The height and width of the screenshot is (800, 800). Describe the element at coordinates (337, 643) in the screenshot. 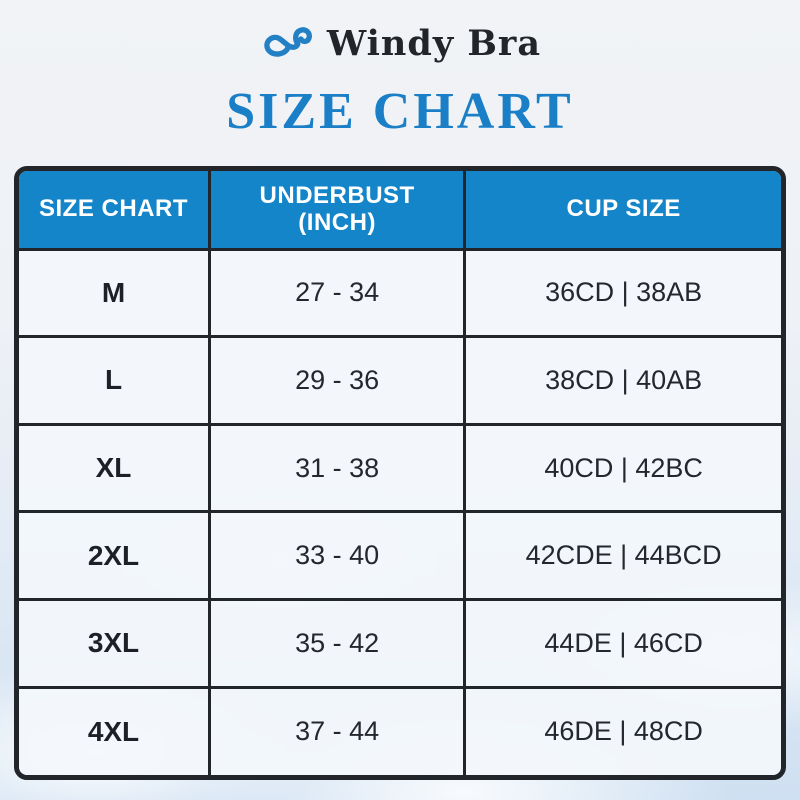

I see `underbust-cell: 35 - 42` at that location.